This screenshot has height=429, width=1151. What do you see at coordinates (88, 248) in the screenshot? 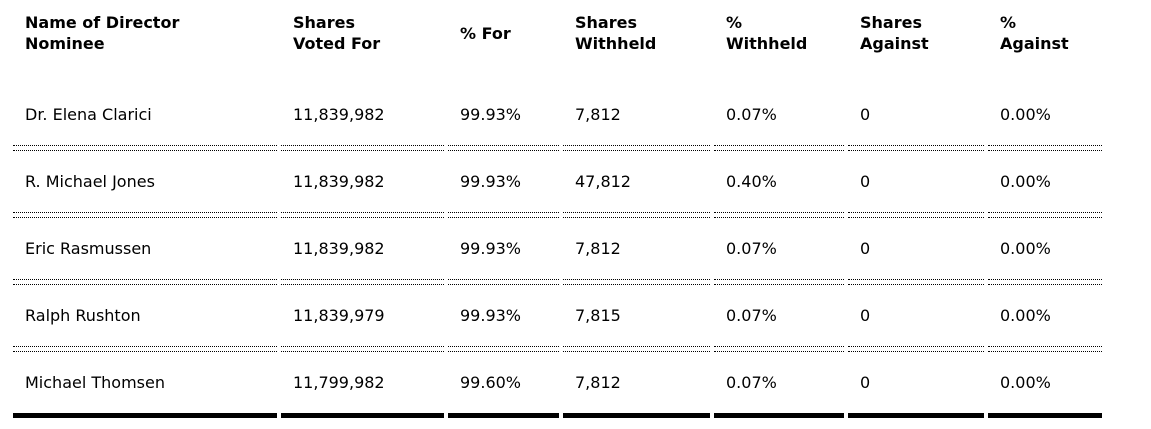
I see `cell-director-name: Eric Rasmussen` at bounding box center [88, 248].